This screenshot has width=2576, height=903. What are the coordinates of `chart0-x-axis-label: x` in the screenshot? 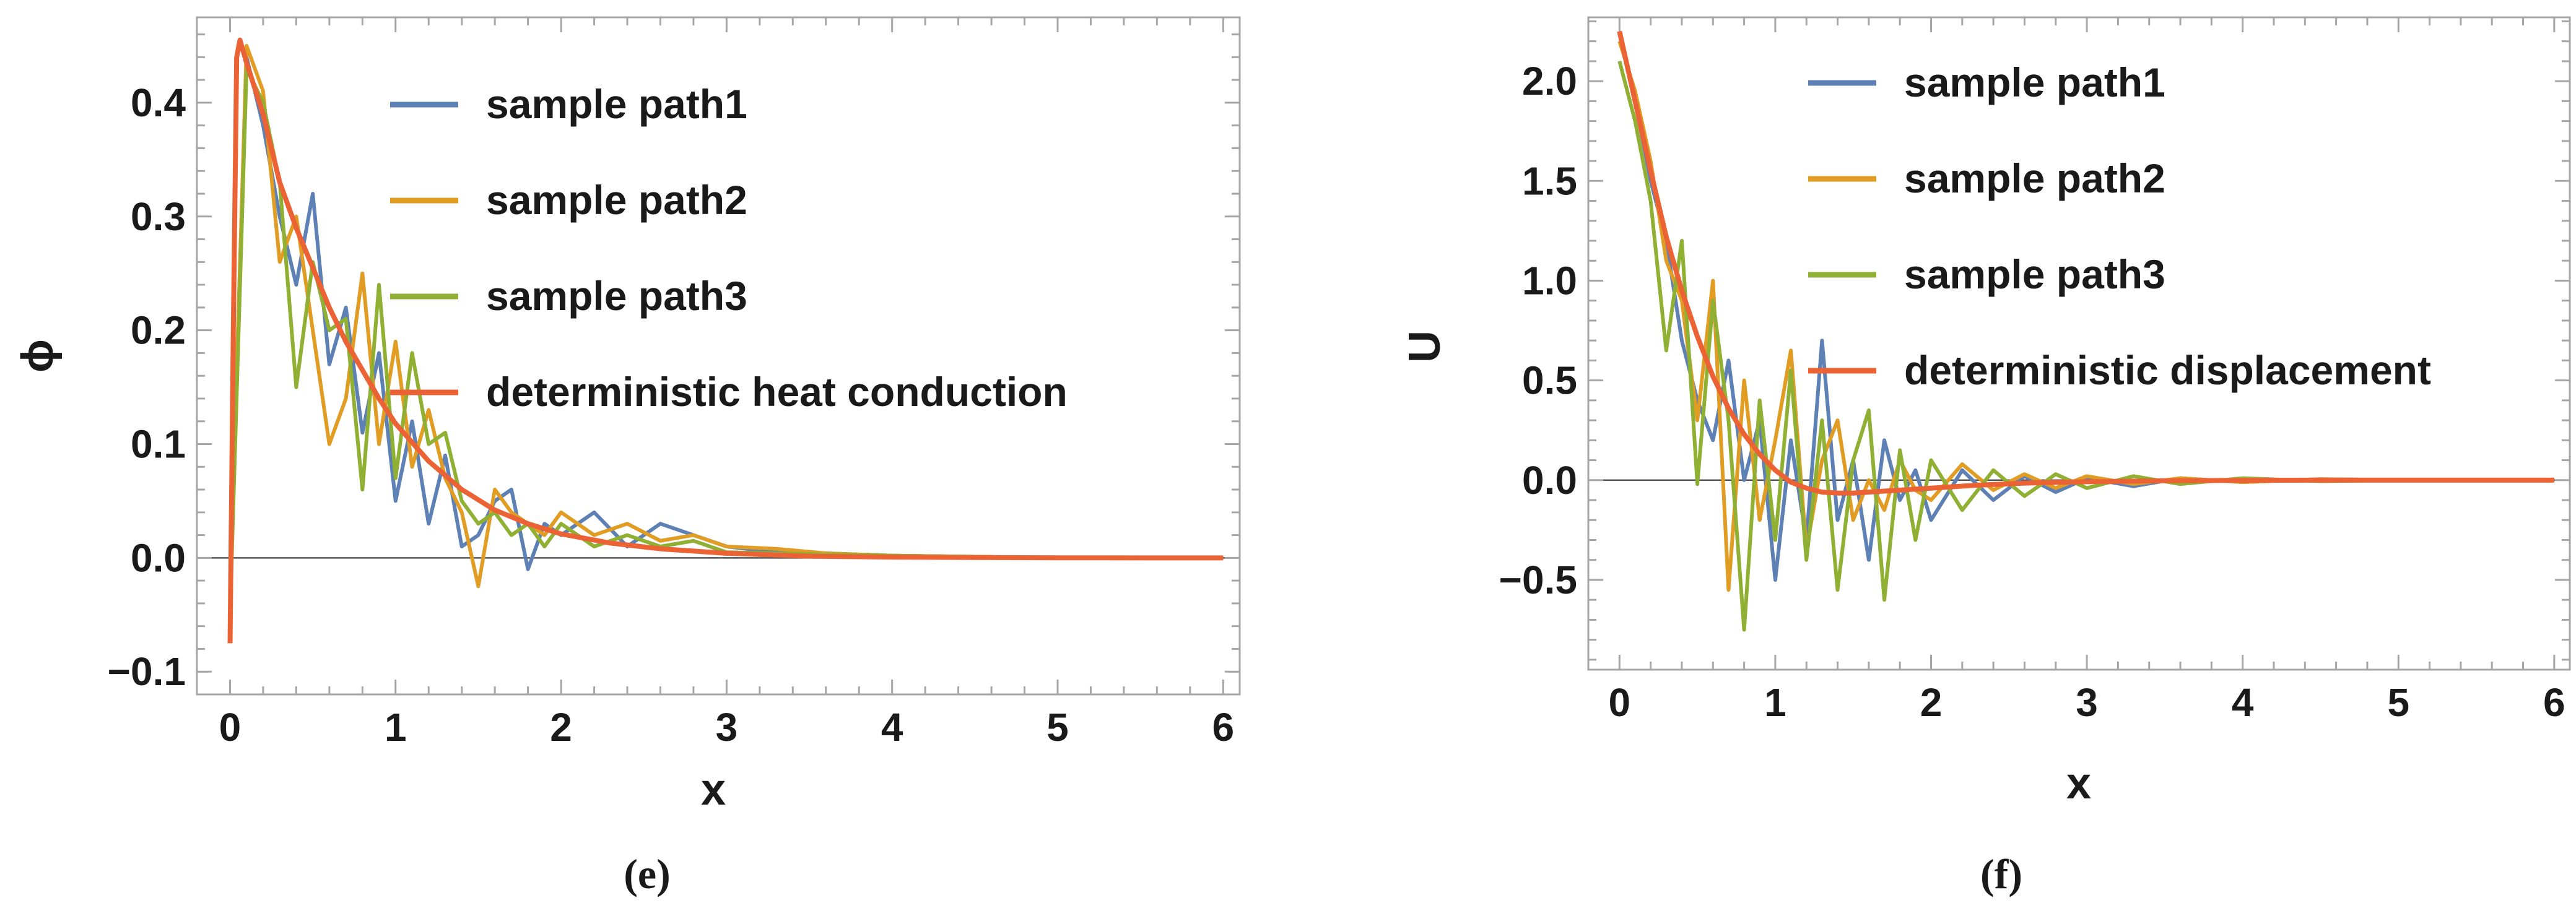 It's located at (713, 789).